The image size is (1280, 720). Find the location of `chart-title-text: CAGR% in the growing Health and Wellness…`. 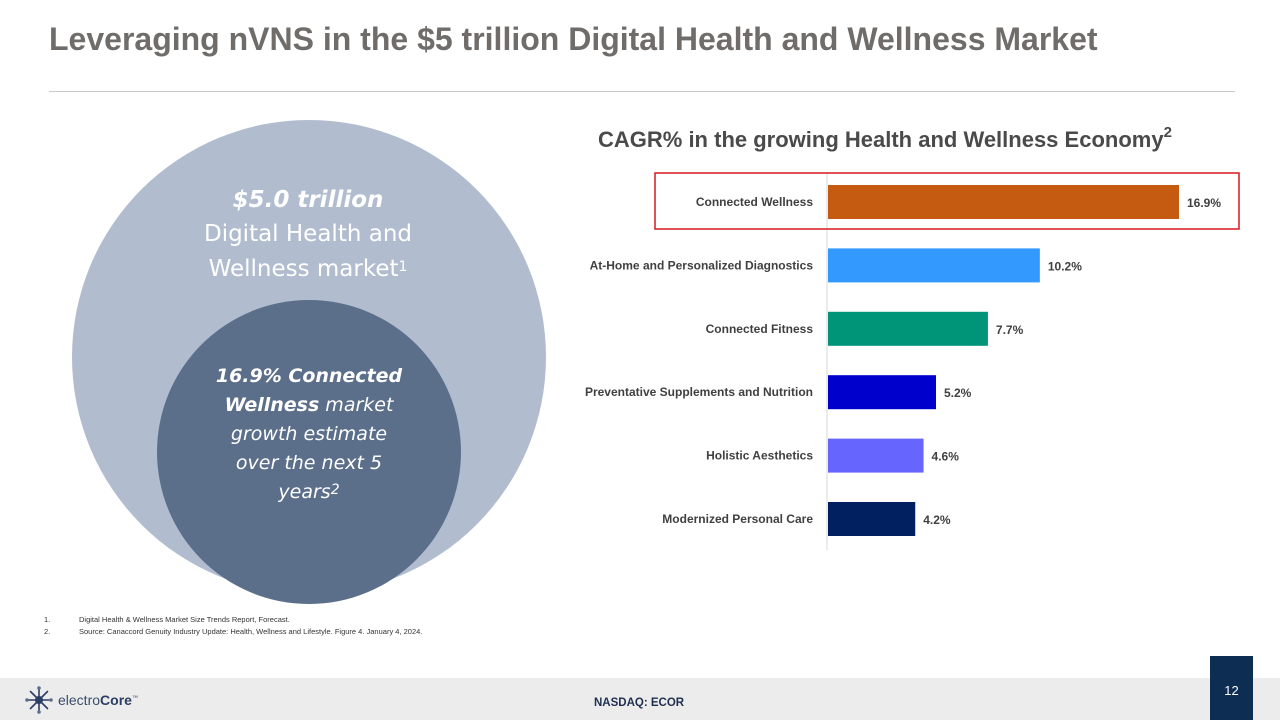

chart-title-text: CAGR% in the growing Health and Wellness… is located at coordinates (881, 139).